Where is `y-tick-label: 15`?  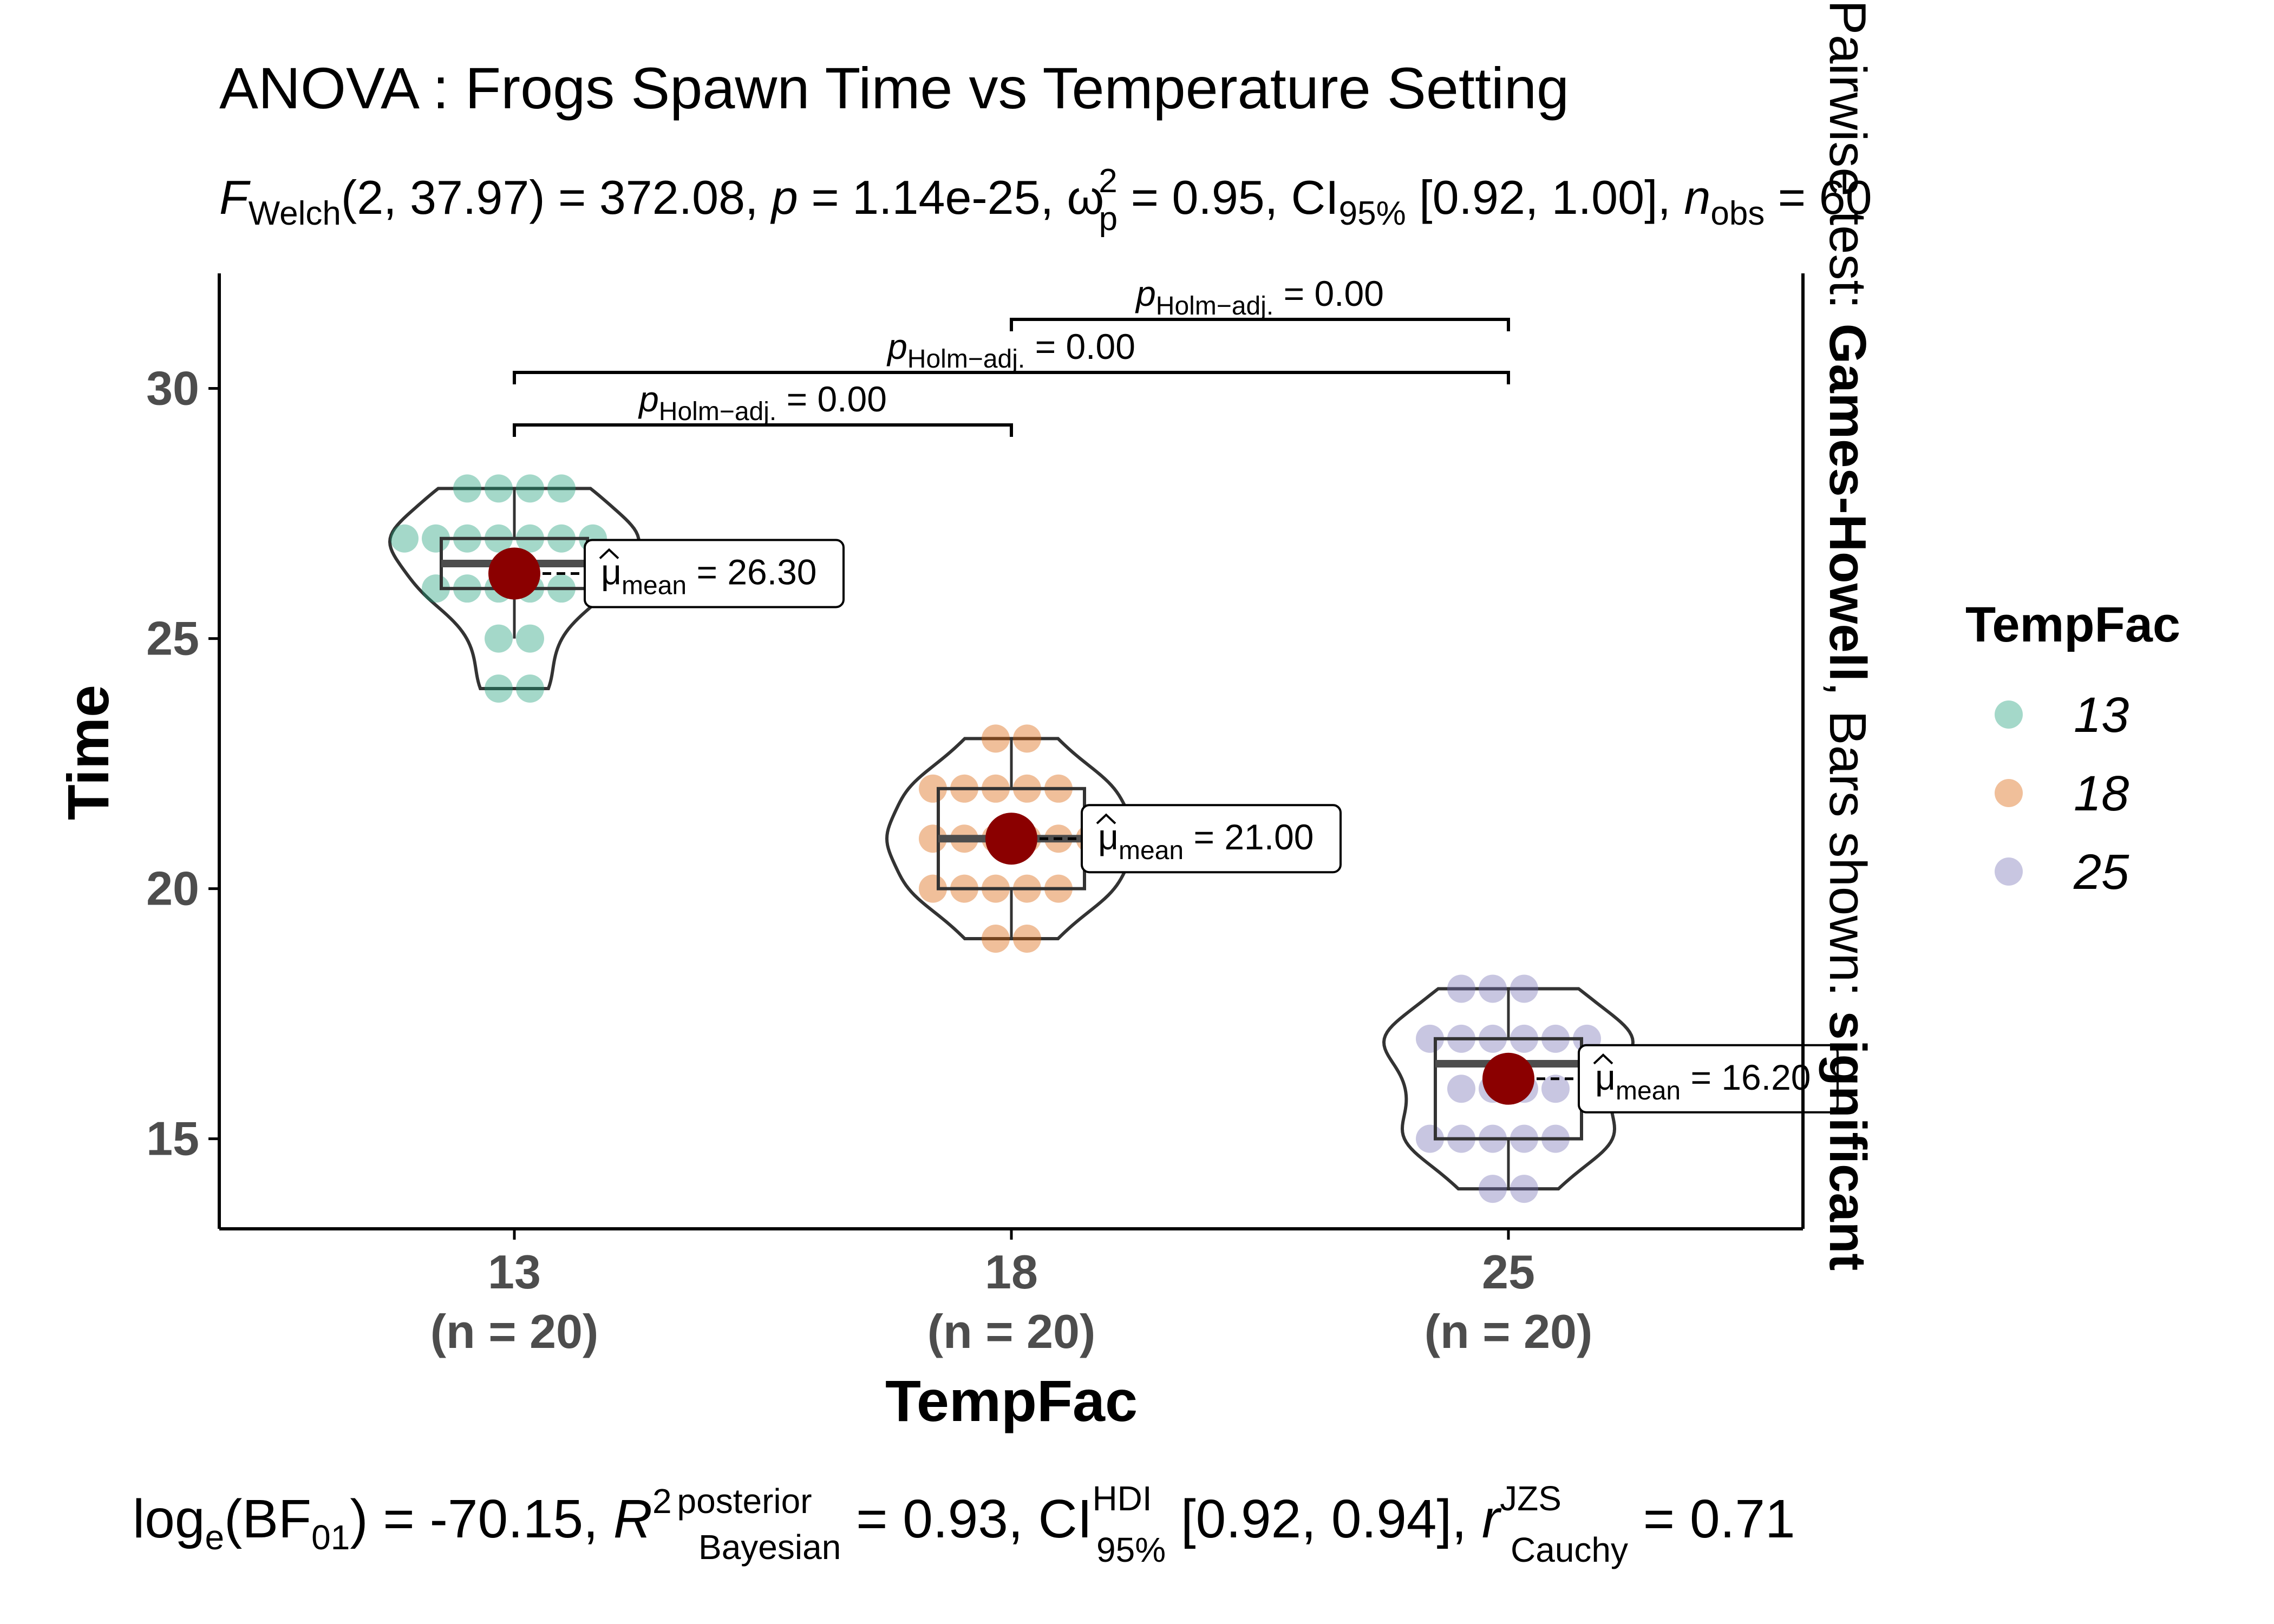
y-tick-label: 15 is located at coordinates (172, 1138).